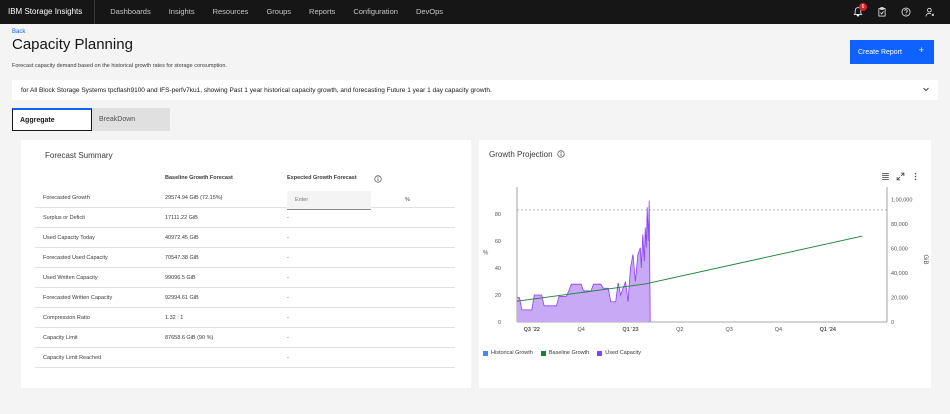 This screenshot has width=950, height=414. Describe the element at coordinates (901, 200) in the screenshot. I see `y-tick-right: 1,00,000` at that location.